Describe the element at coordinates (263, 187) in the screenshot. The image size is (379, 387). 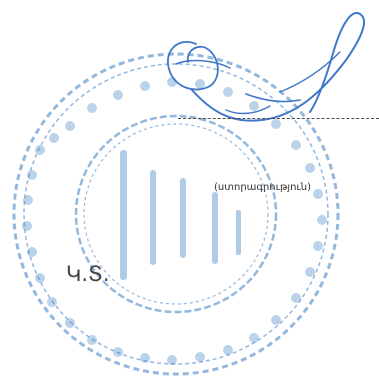
I see `signature-caption: (ստորագրություն)` at that location.